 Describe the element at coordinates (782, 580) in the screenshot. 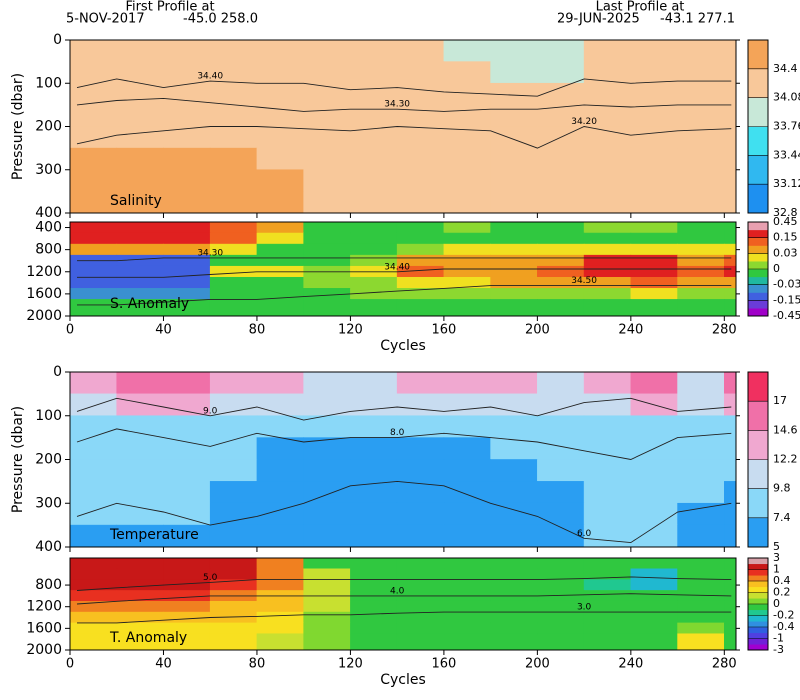

I see `colorbar-label: 0.4` at that location.